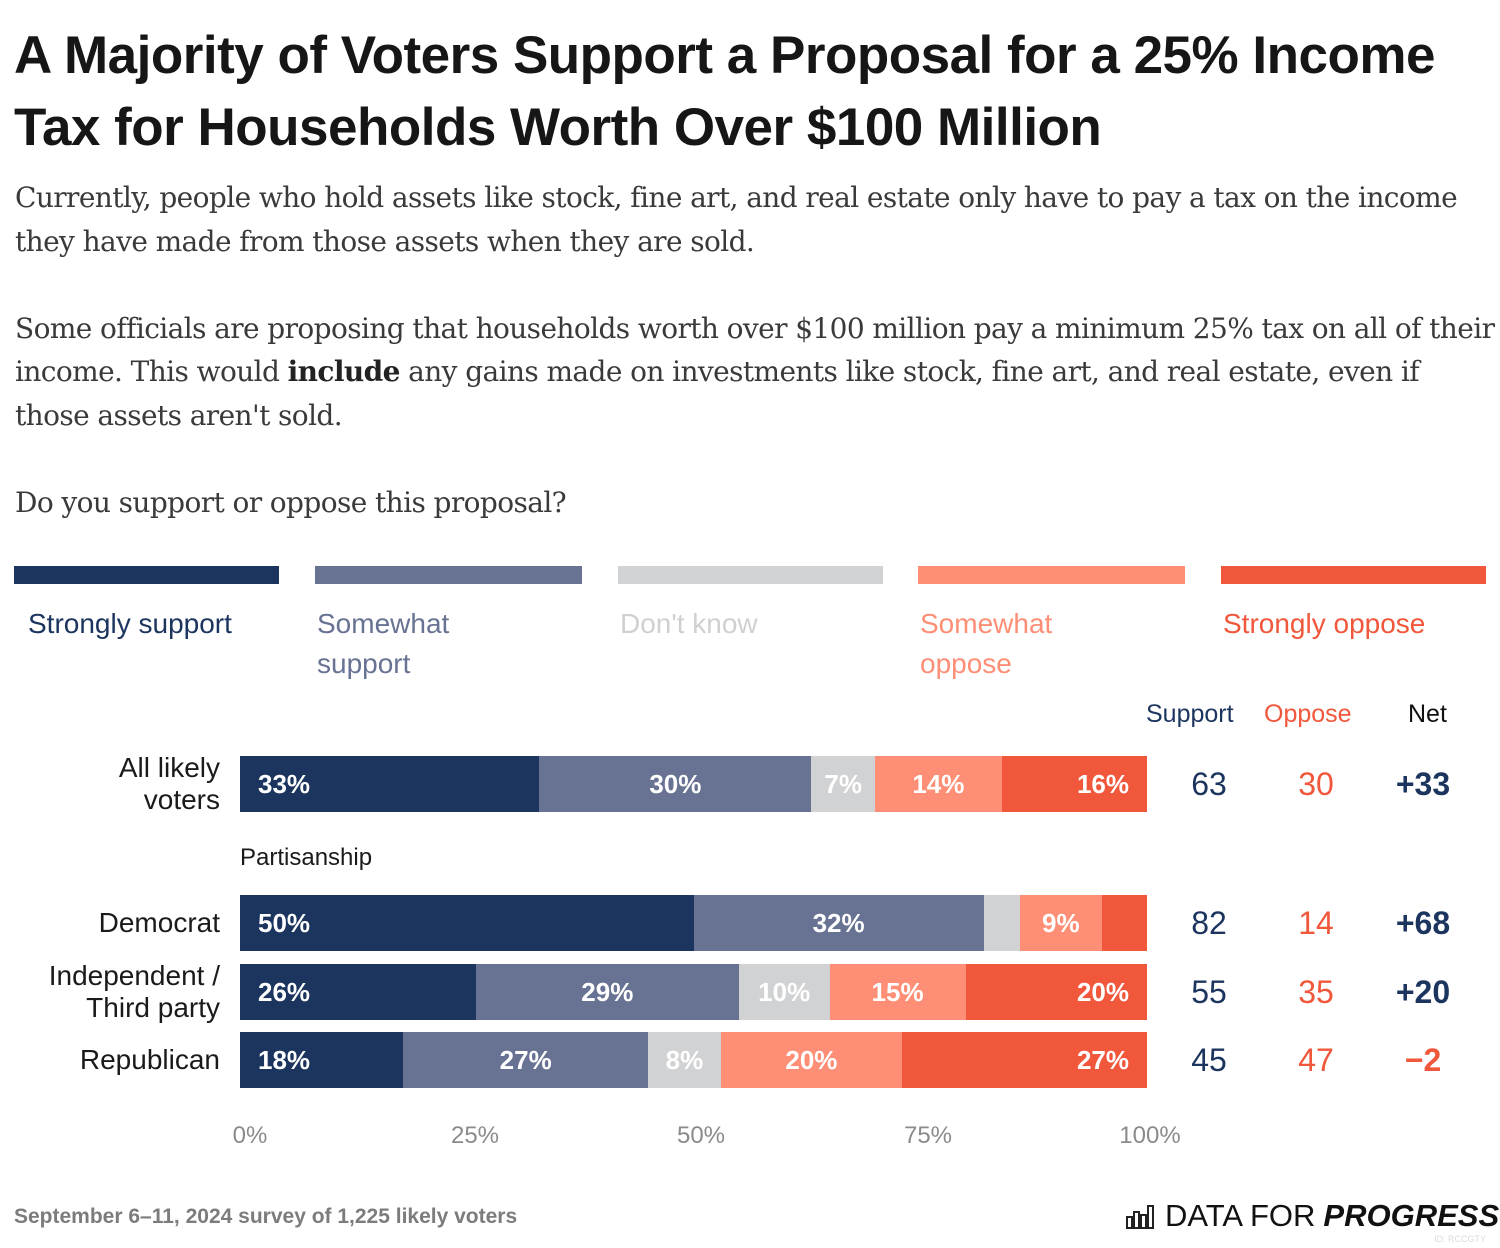  I want to click on segment-value-label: 18%, so click(284, 1059).